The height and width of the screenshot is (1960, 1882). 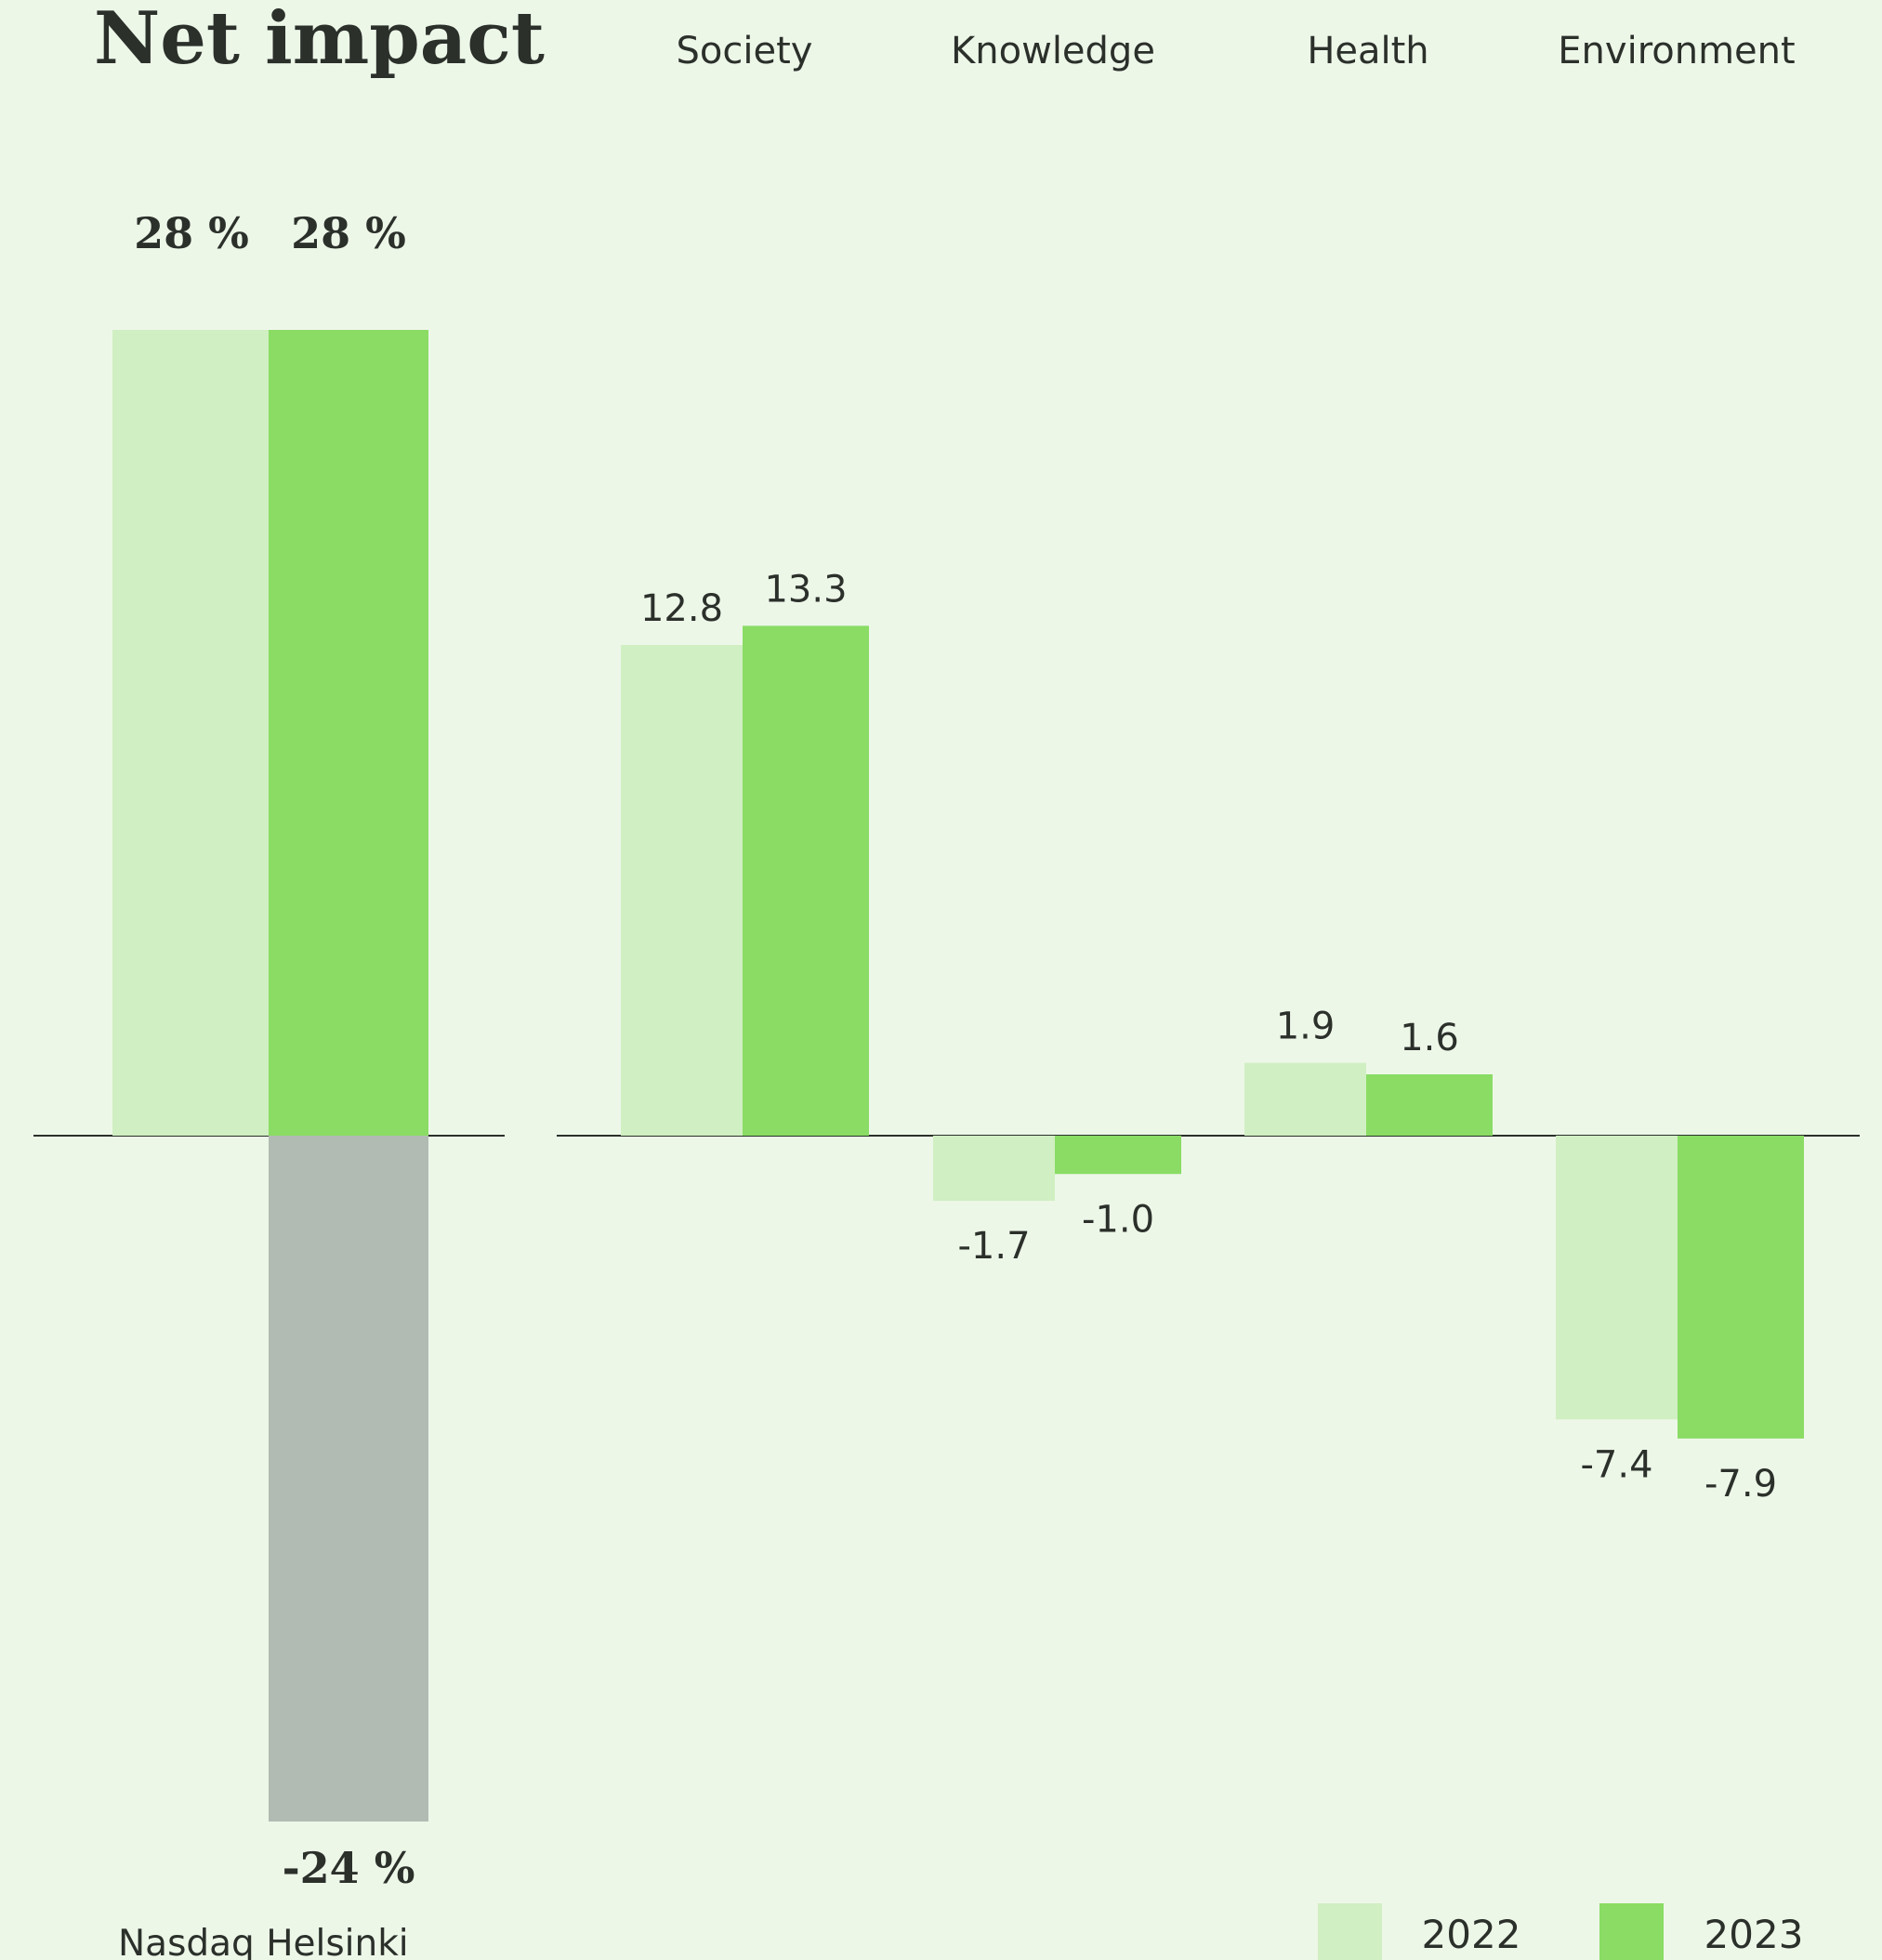 What do you see at coordinates (348, 733) in the screenshot?
I see `net-impact-bar-2023` at bounding box center [348, 733].